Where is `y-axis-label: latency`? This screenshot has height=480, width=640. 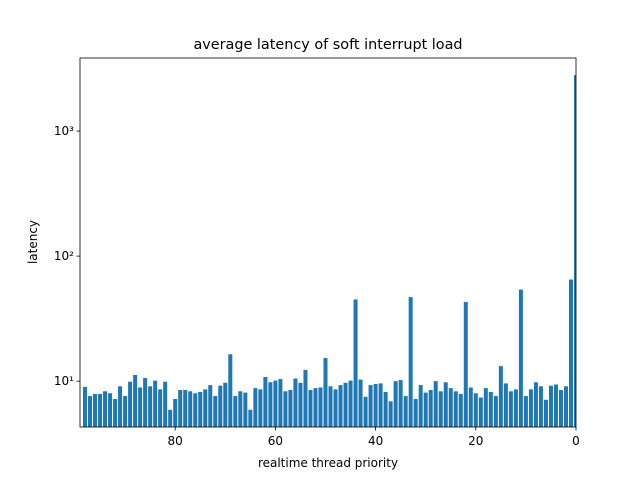 y-axis-label: latency is located at coordinates (33, 242).